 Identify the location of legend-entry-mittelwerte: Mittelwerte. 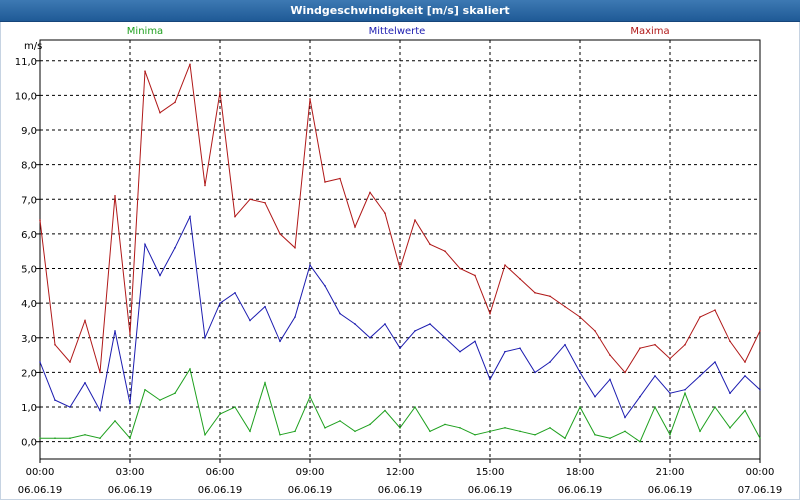
(397, 31).